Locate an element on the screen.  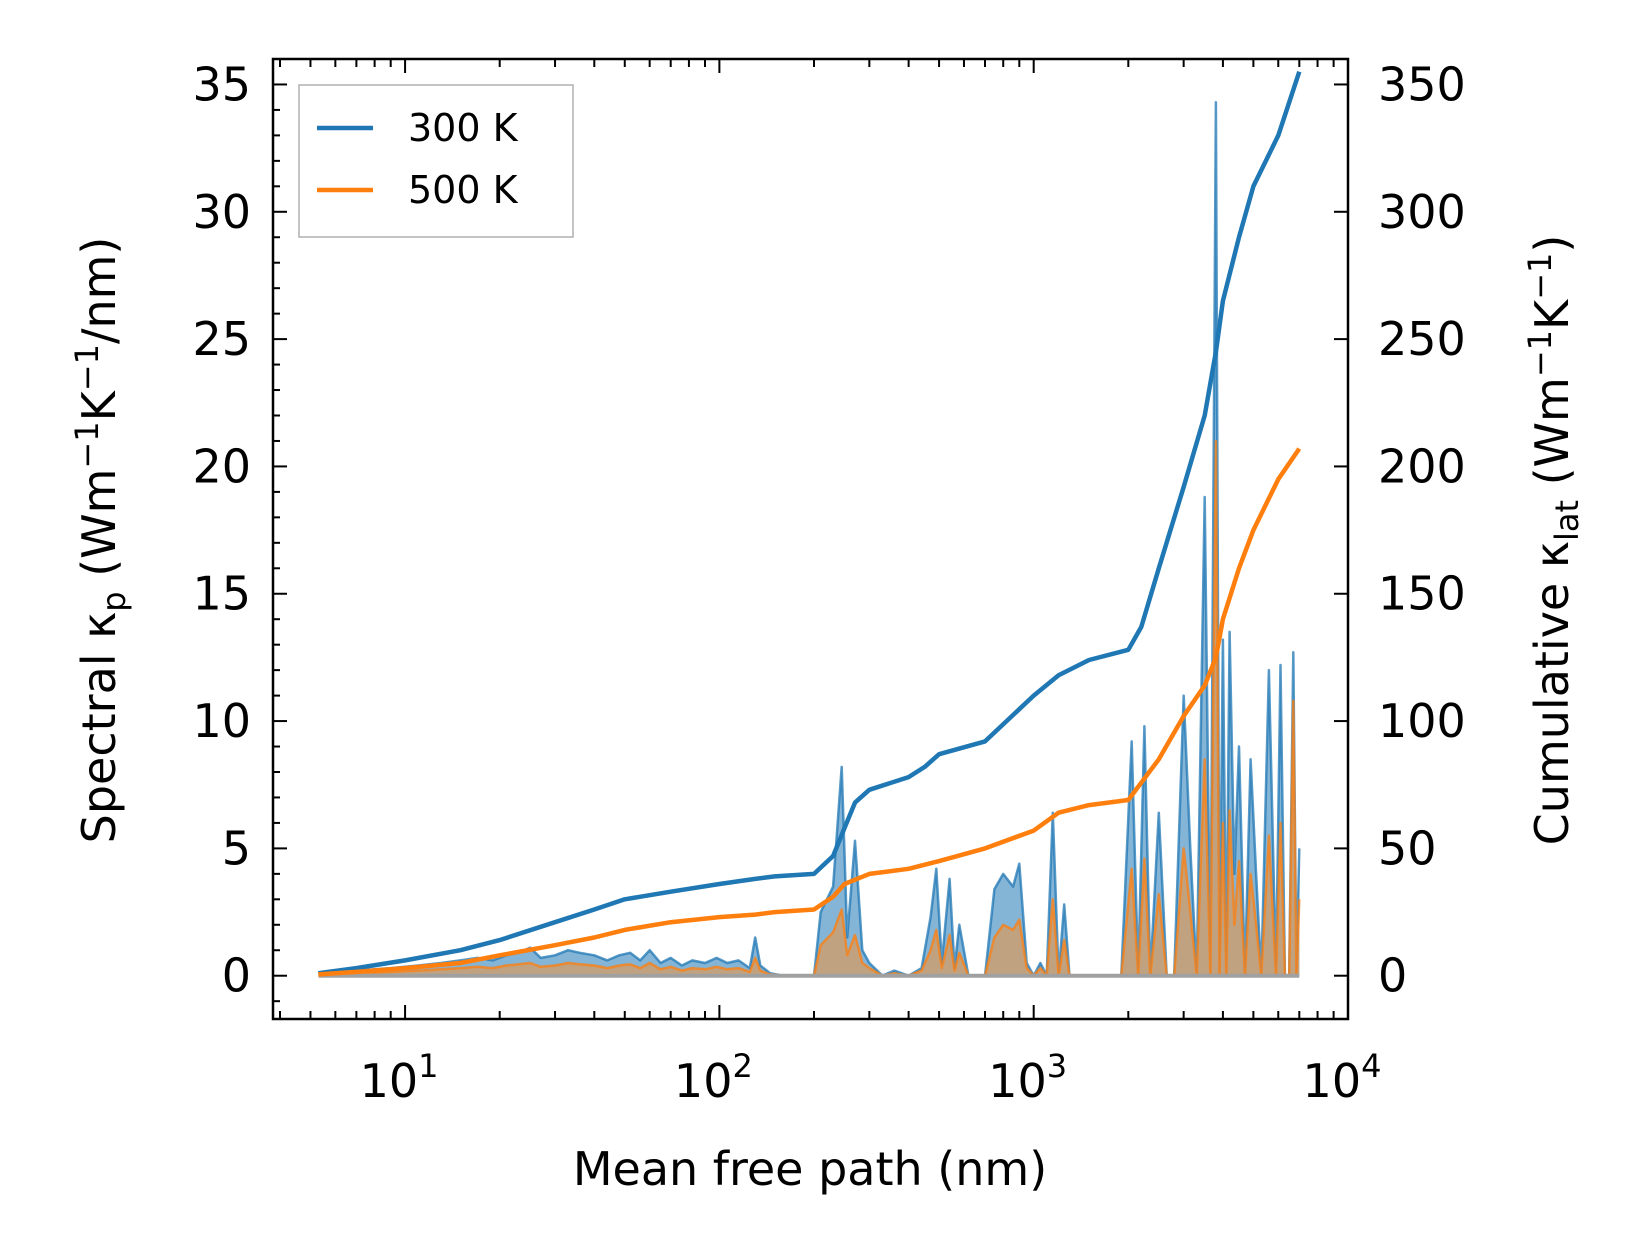
right-axis-tick-labels: 0 50 100 150 200 250 300 350 is located at coordinates (1422, 529).